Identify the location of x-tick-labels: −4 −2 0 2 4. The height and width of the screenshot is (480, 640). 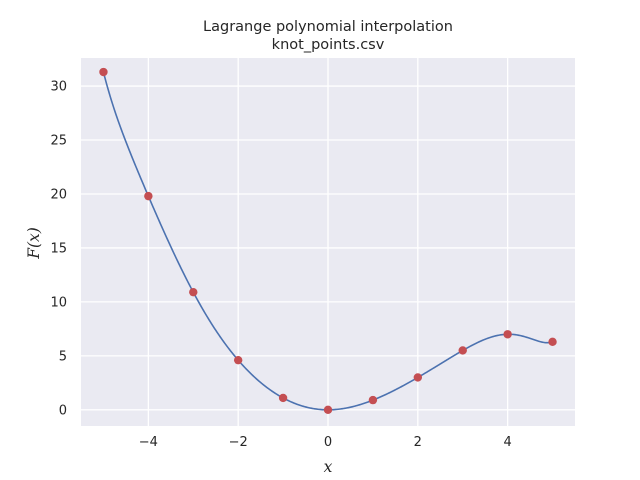
(325, 442).